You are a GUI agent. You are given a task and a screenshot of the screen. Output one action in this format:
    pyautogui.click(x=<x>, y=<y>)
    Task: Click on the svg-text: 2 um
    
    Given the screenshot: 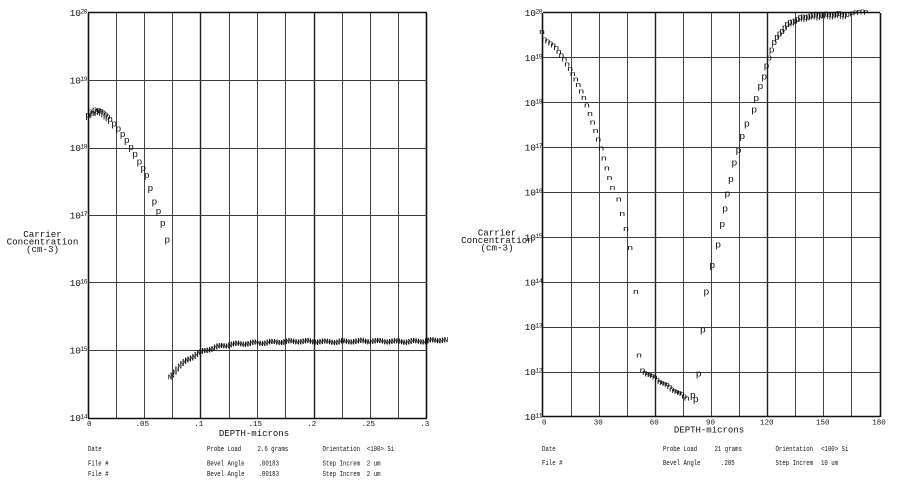 What is the action you would take?
    pyautogui.click(x=374, y=465)
    